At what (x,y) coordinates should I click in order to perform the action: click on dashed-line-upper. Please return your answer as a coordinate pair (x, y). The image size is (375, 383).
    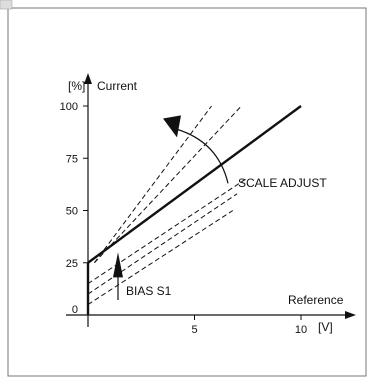
    Looking at the image, I should click on (152, 184).